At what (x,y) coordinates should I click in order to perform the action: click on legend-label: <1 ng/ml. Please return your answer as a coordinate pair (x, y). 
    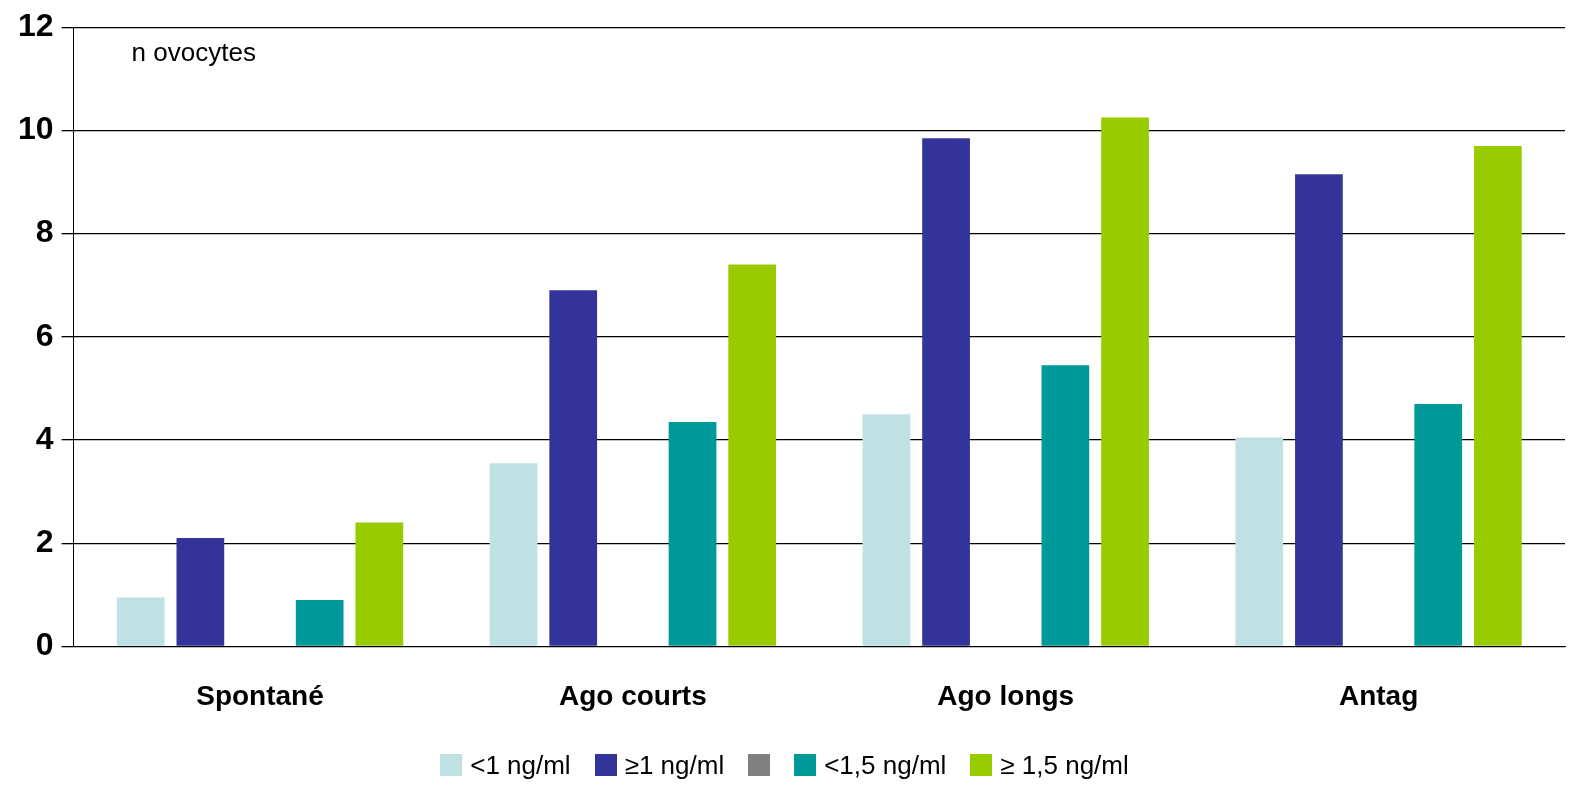
    Looking at the image, I should click on (520, 765).